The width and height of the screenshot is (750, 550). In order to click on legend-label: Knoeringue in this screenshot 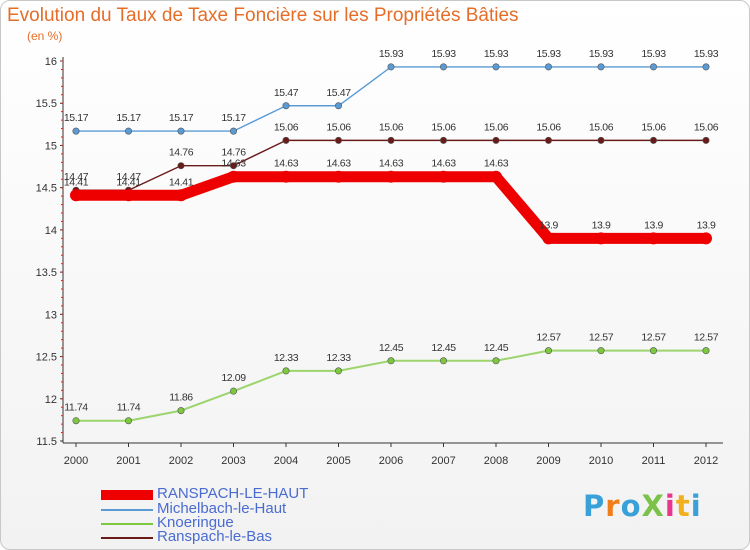, I will do `click(195, 522)`.